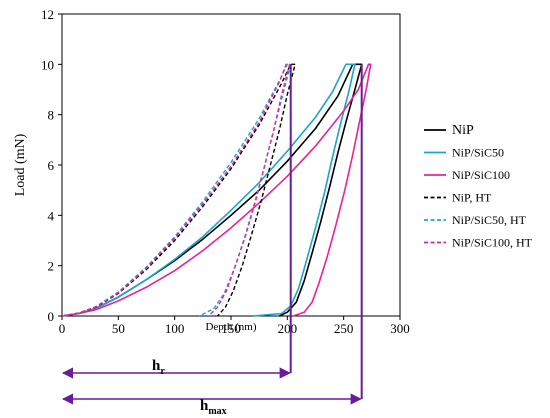 The width and height of the screenshot is (550, 418). What do you see at coordinates (51, 316) in the screenshot?
I see `y-tick-label: 0` at bounding box center [51, 316].